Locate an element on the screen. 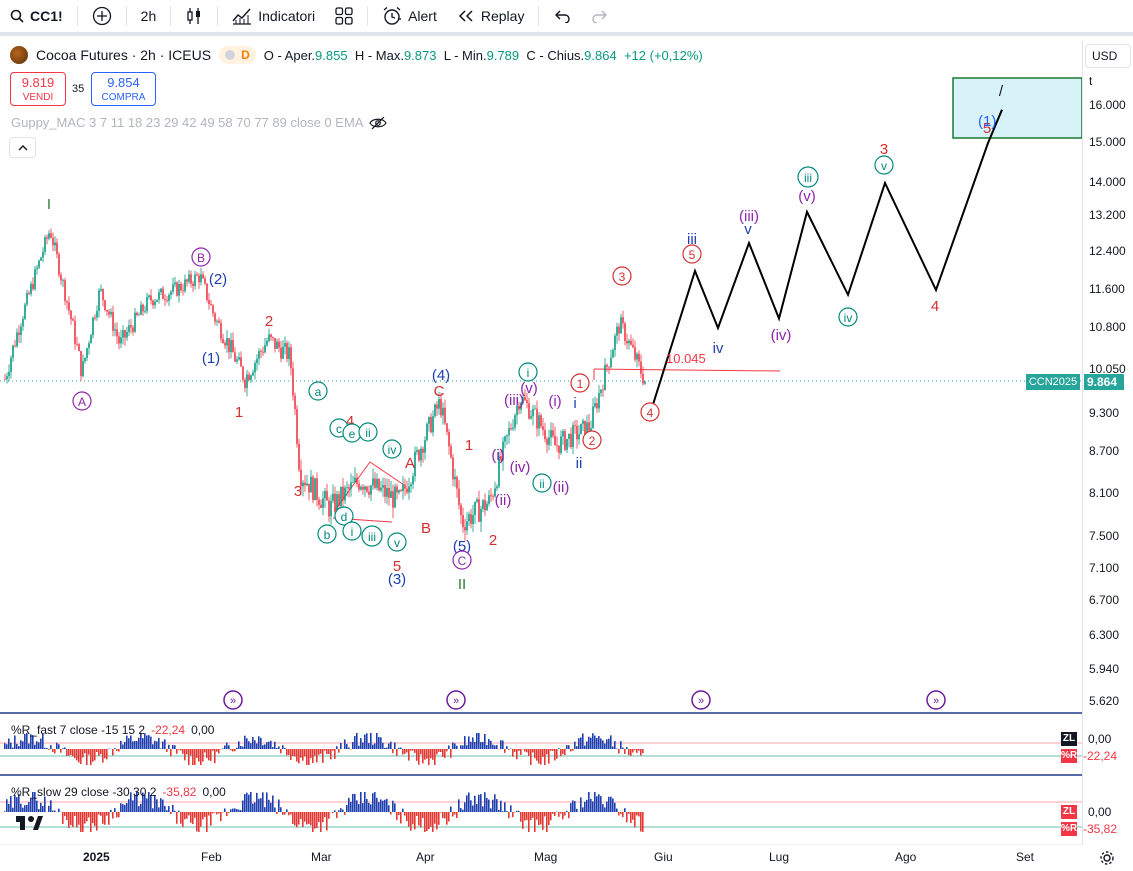  wave-label: / is located at coordinates (1001, 91).